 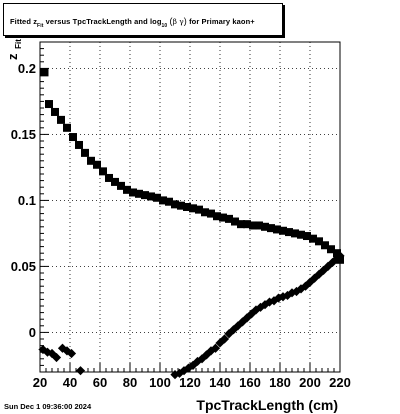 What do you see at coordinates (310, 382) in the screenshot?
I see `x-tick-label: 200` at bounding box center [310, 382].